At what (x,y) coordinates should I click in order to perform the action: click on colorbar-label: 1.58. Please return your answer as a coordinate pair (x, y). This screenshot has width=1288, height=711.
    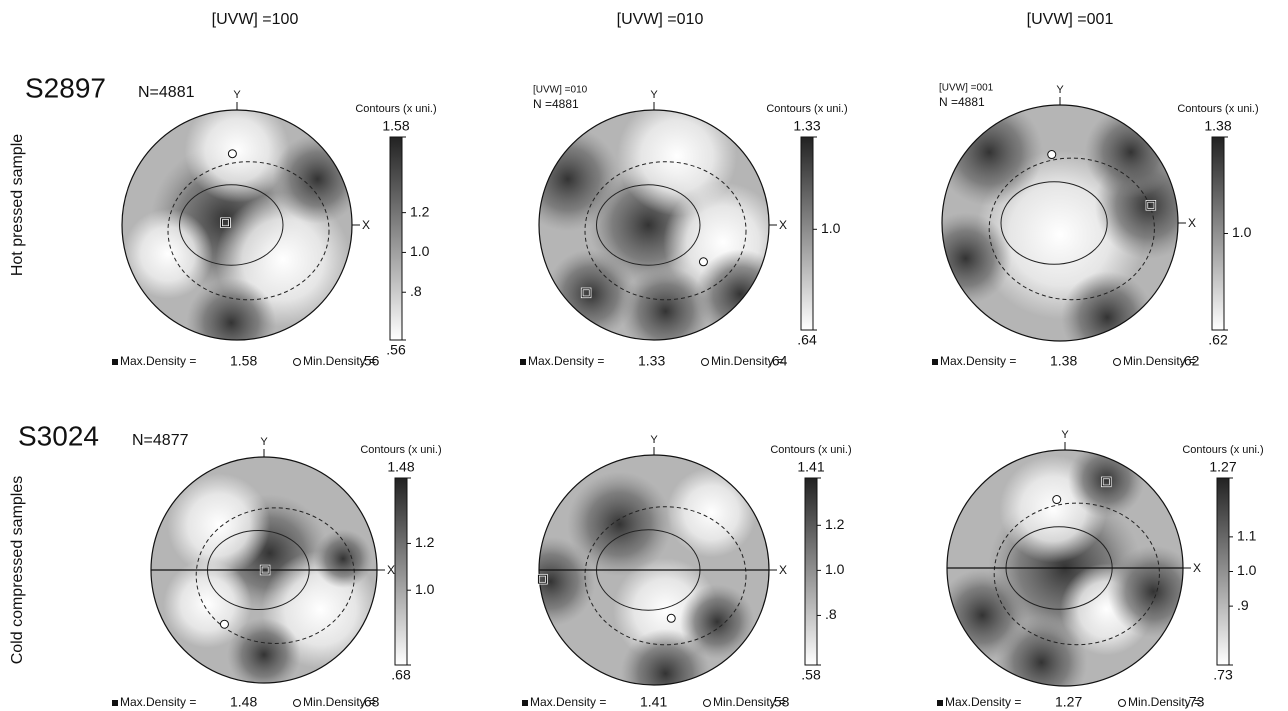
    Looking at the image, I should click on (395, 126).